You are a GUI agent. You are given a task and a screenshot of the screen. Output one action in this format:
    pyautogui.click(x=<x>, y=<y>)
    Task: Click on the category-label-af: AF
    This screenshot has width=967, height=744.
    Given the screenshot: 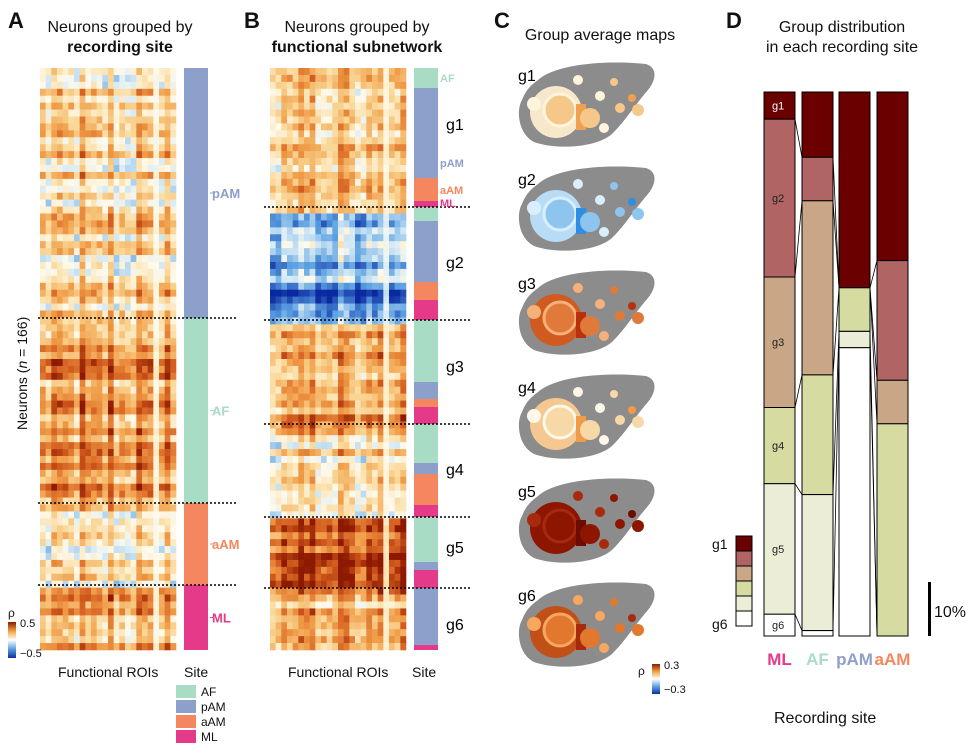 What is the action you would take?
    pyautogui.click(x=817, y=659)
    